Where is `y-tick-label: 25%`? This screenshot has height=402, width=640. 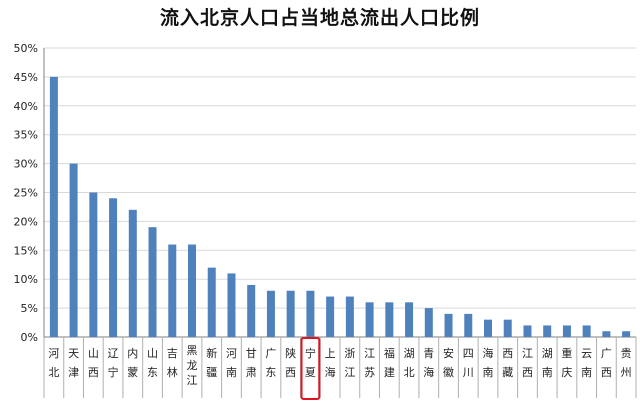 y-tick-label: 25% is located at coordinates (26, 193).